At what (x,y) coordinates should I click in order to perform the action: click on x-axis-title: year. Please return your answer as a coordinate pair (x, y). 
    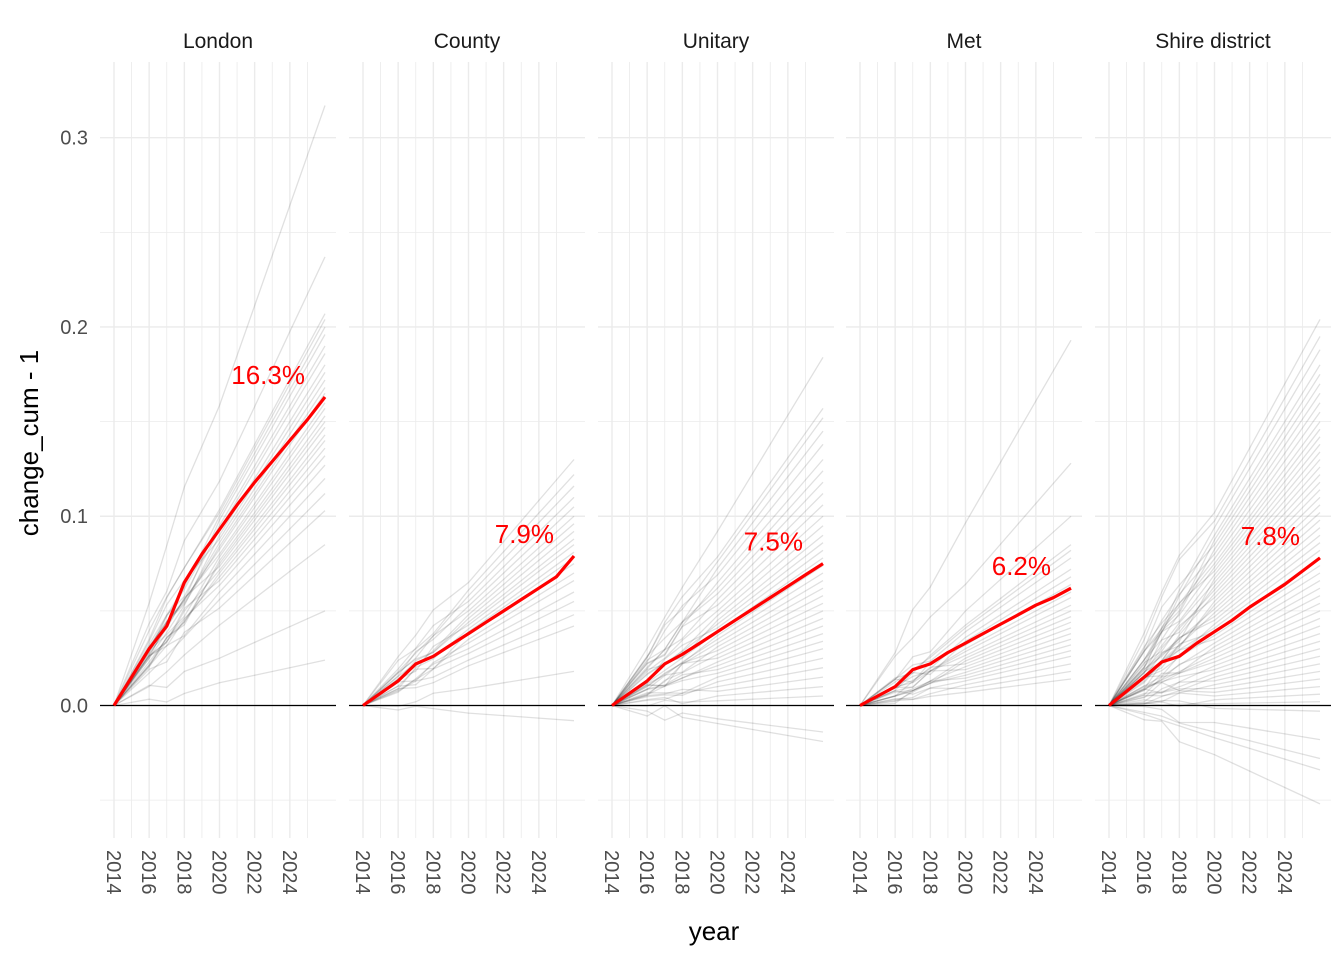
    Looking at the image, I should click on (714, 931).